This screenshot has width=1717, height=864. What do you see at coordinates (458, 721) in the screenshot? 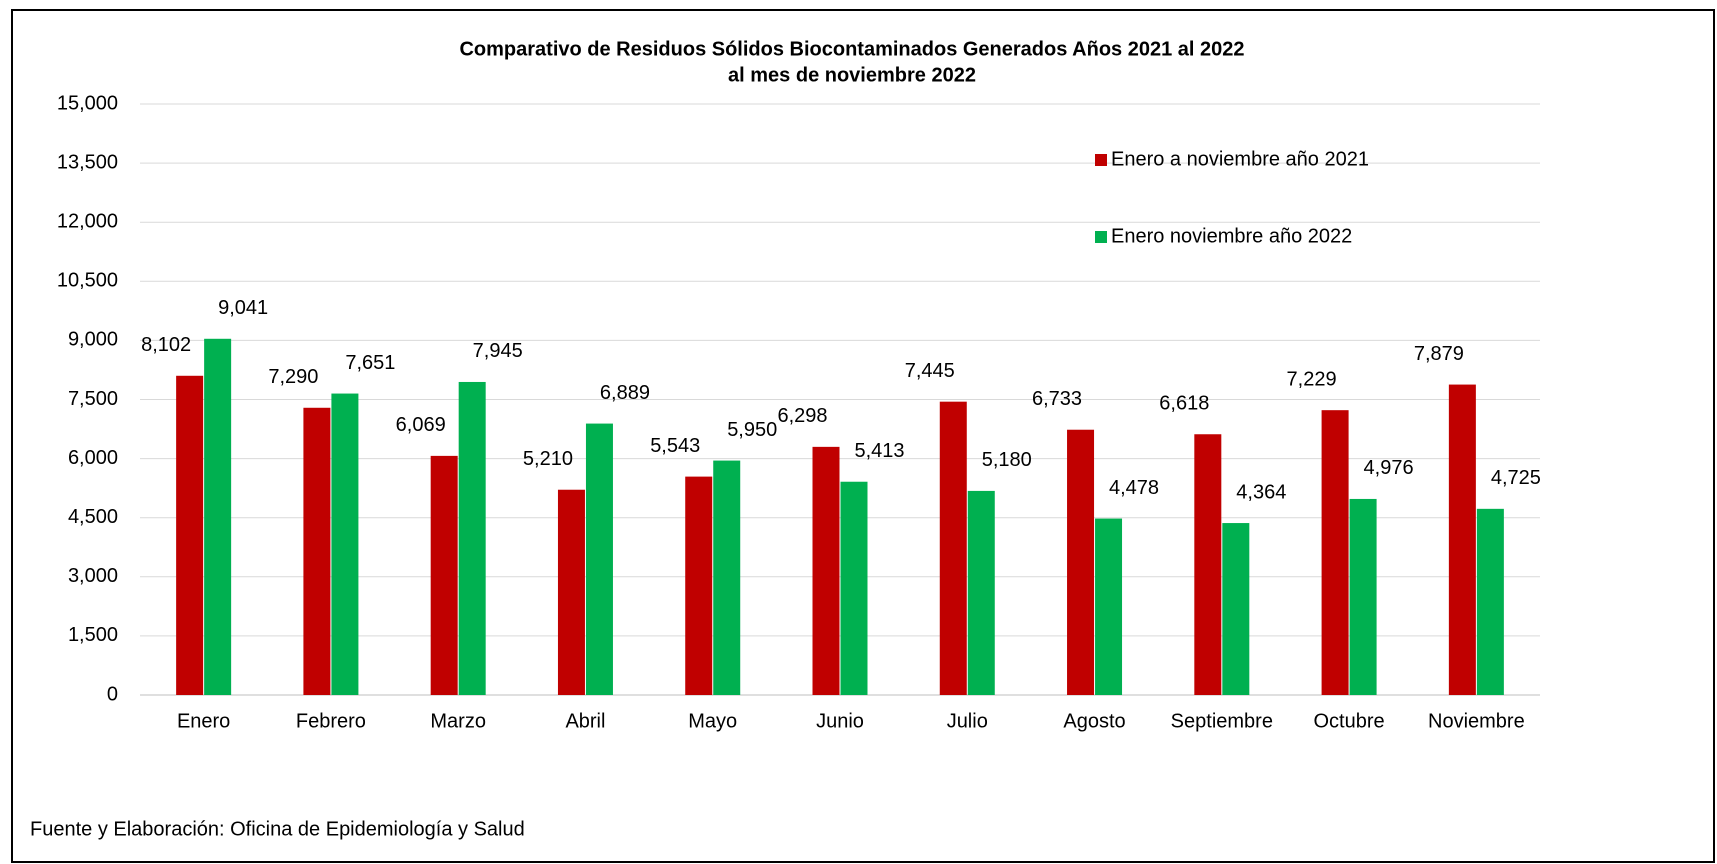
I see `x-tick-label: Marzo` at bounding box center [458, 721].